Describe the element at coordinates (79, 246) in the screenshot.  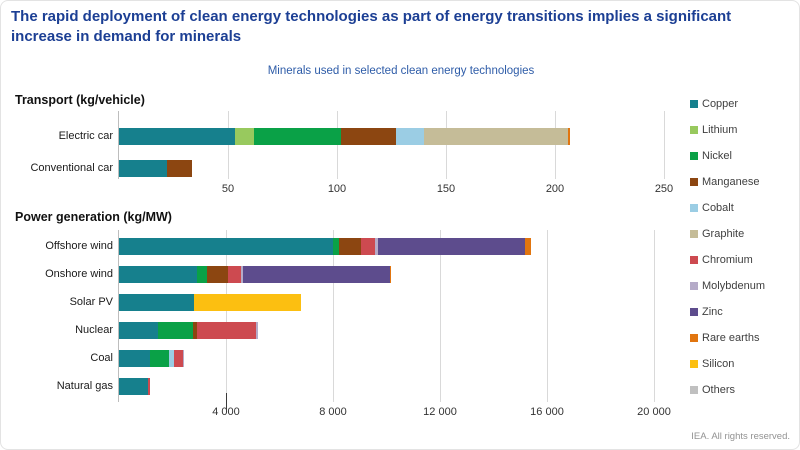
I see `category-label-offshore-wind: Offshore wind` at that location.